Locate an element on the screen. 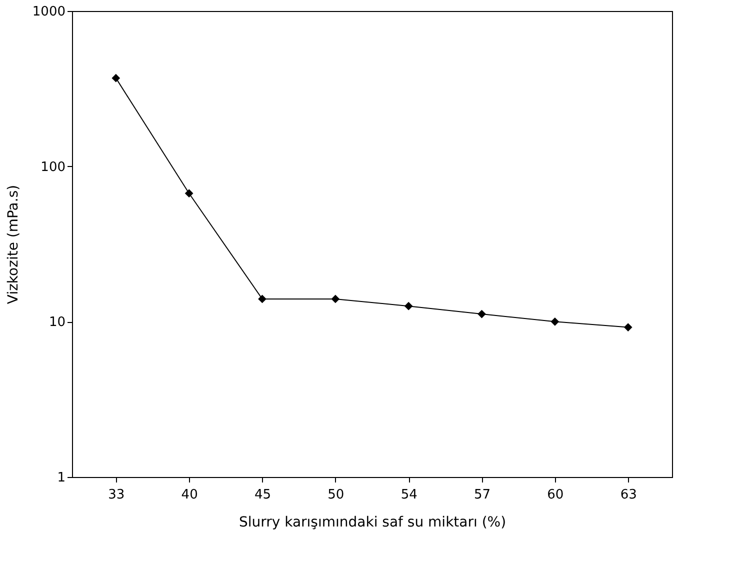 The width and height of the screenshot is (730, 579). y-tick-label: 100 is located at coordinates (53, 167).